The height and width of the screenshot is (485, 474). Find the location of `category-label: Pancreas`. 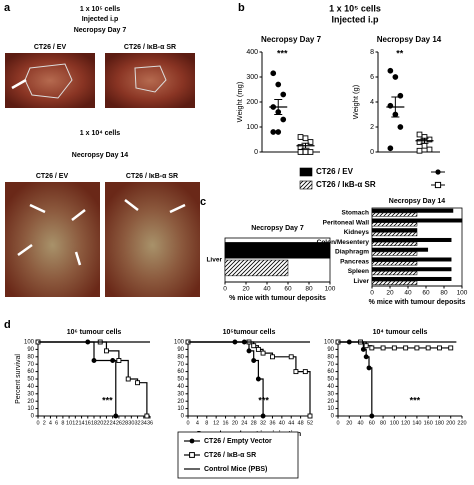

category-label: Pancreas is located at coordinates (354, 261).